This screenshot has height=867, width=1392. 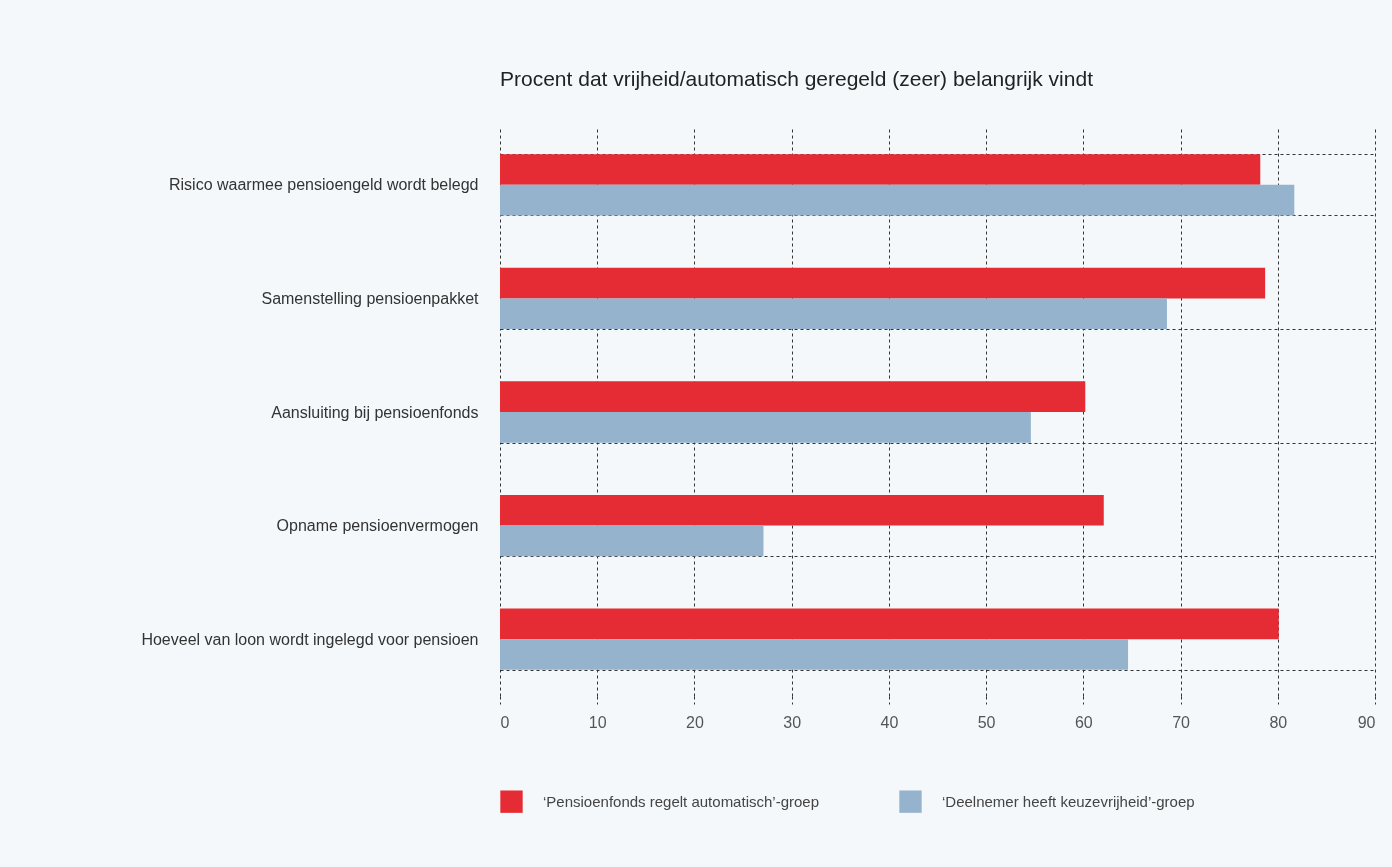 I want to click on x-tick-label: 60, so click(x=1083, y=722).